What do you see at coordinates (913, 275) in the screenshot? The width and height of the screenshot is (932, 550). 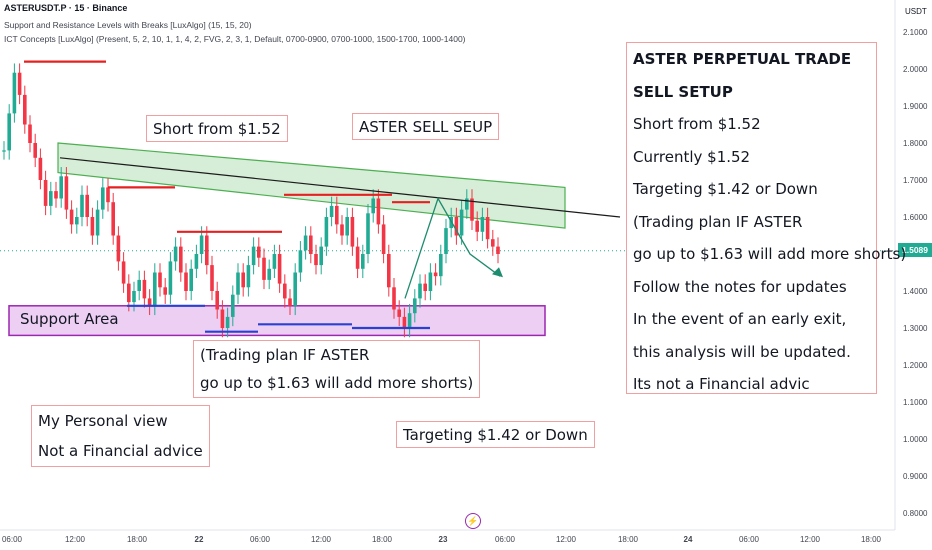 I see `price-scale` at bounding box center [913, 275].